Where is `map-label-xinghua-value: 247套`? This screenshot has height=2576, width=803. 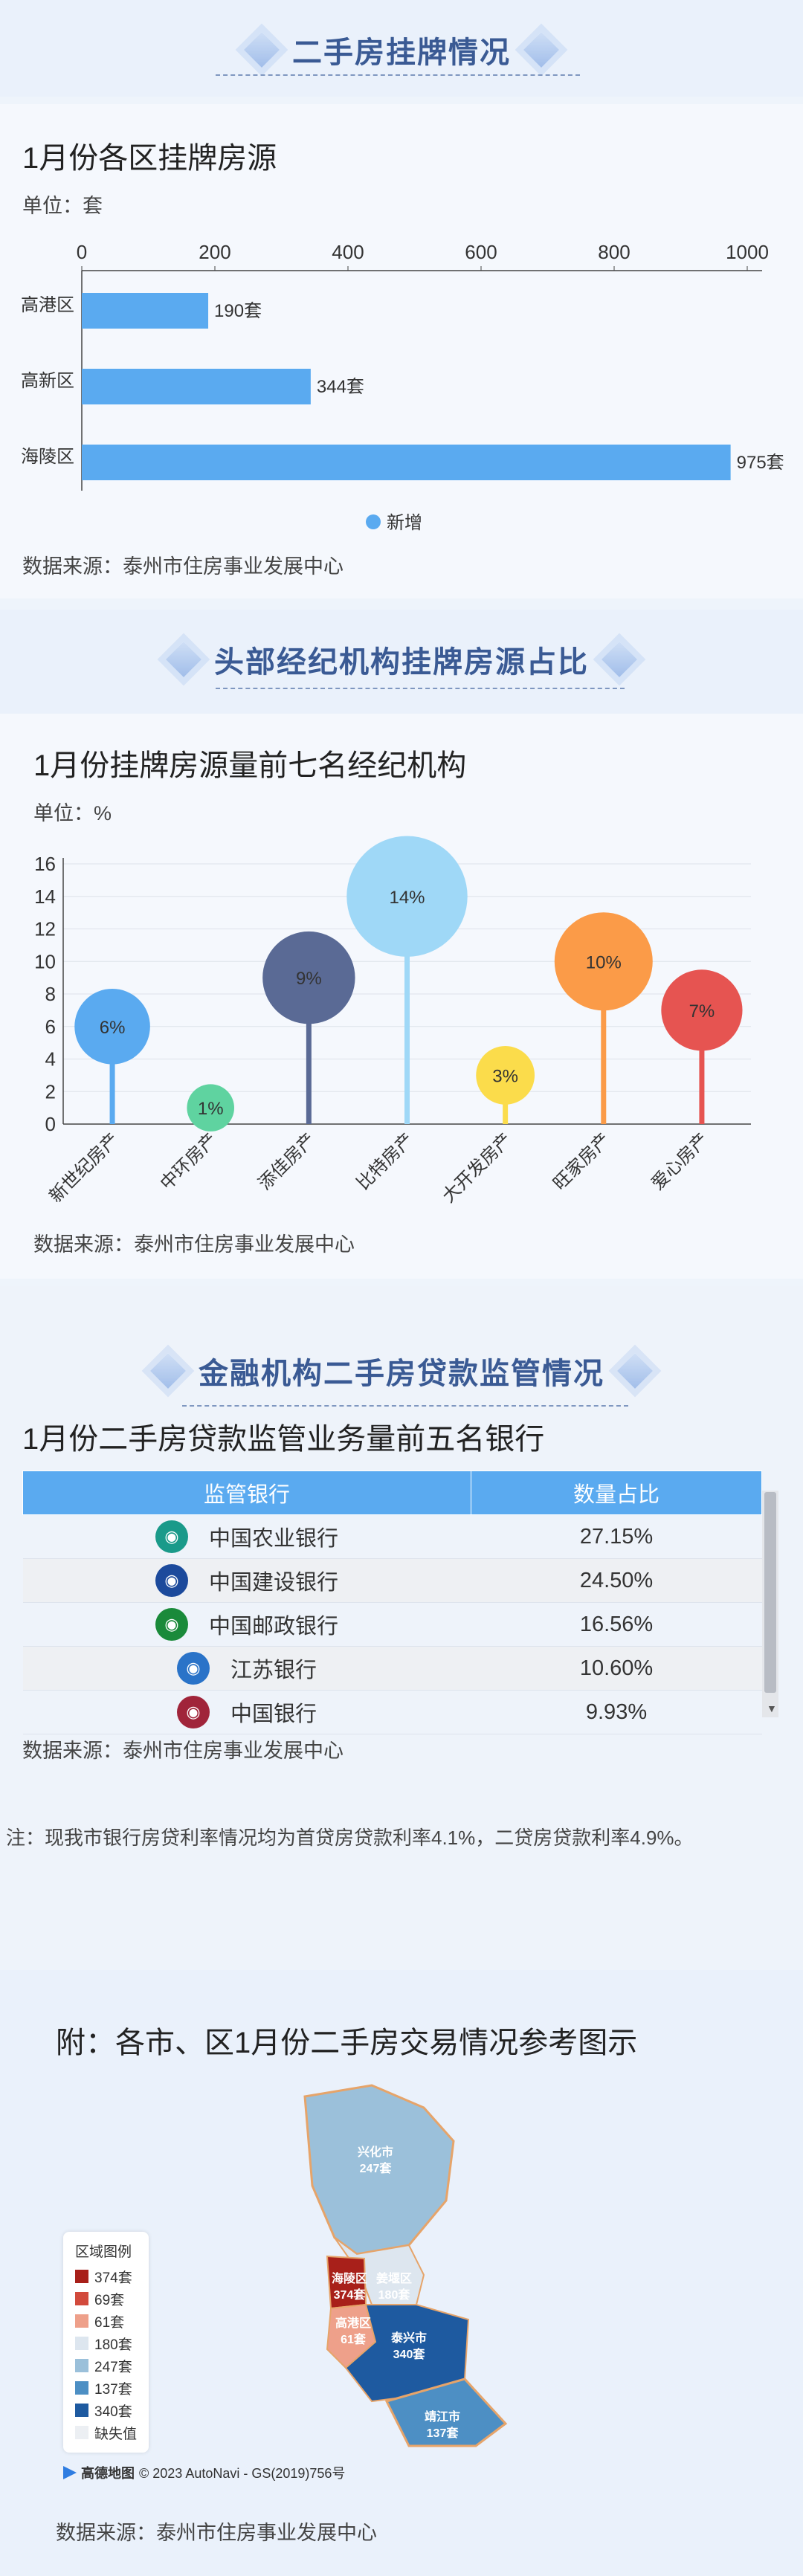
map-label-xinghua-value: 247套 is located at coordinates (376, 2168).